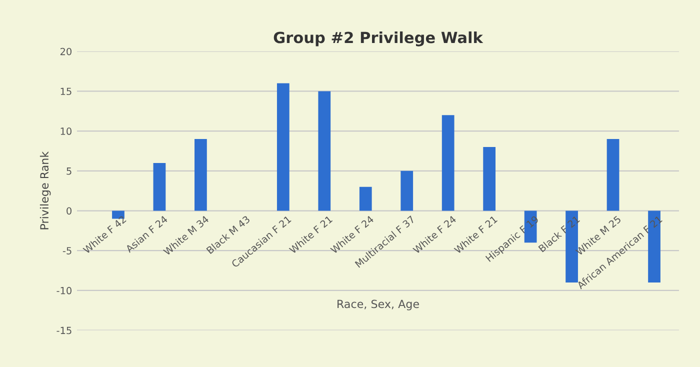 The height and width of the screenshot is (367, 700). Describe the element at coordinates (66, 131) in the screenshot. I see `y-tick-label: 10` at that location.